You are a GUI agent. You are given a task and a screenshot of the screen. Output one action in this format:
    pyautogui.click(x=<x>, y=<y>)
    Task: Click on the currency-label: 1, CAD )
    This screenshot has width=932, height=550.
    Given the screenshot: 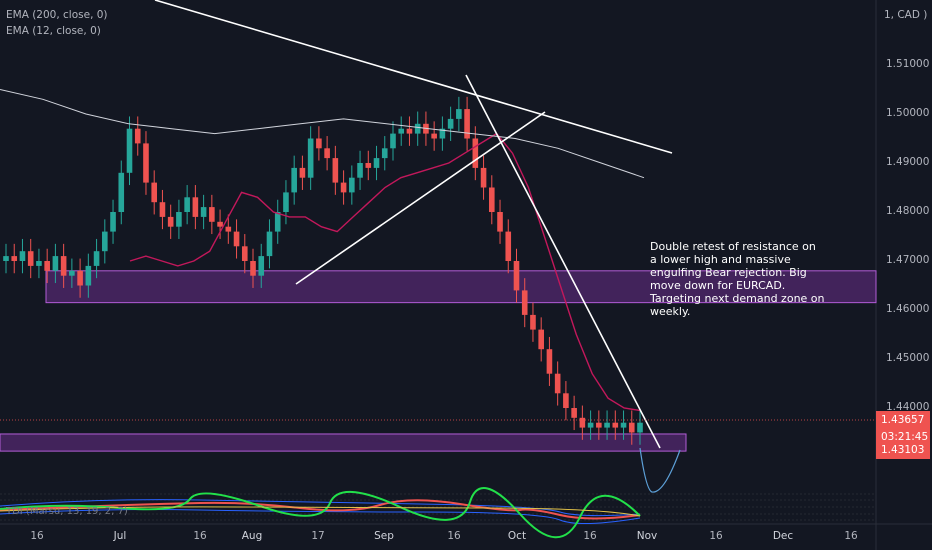 What is the action you would take?
    pyautogui.click(x=906, y=15)
    